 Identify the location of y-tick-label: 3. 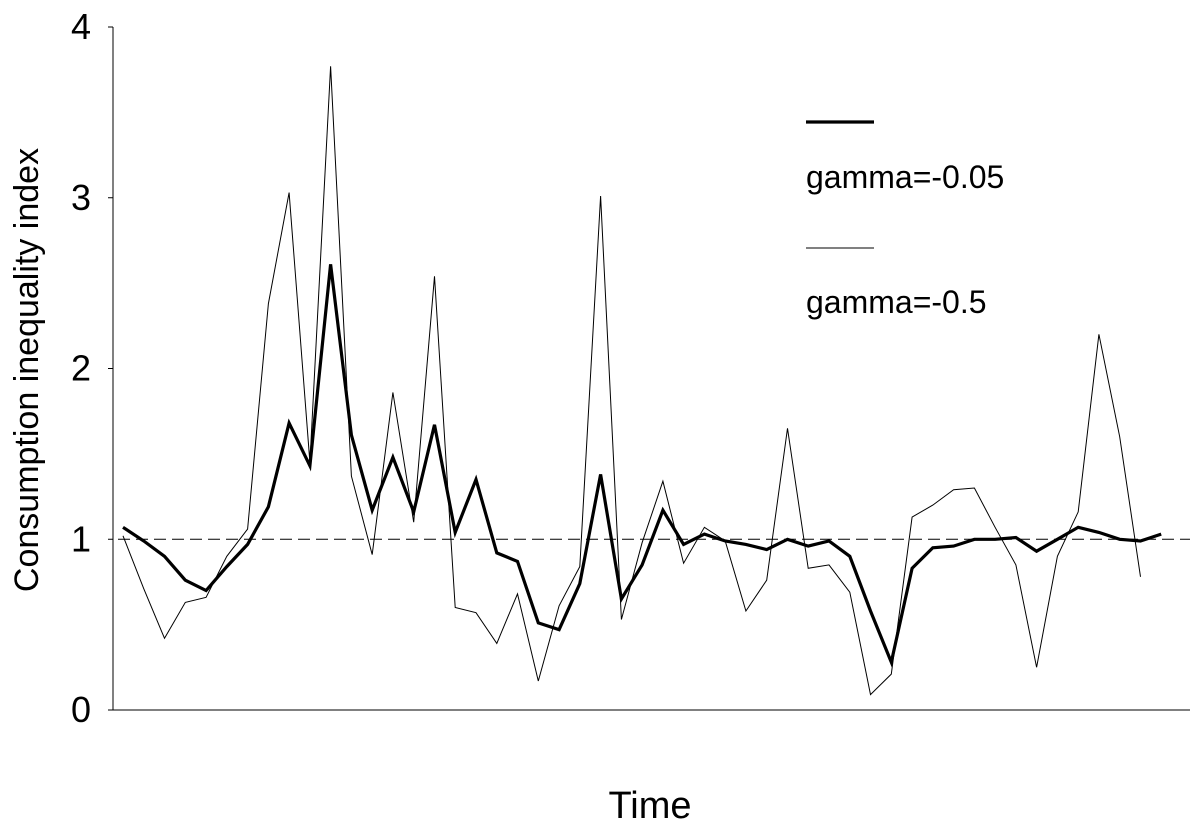
(81, 197).